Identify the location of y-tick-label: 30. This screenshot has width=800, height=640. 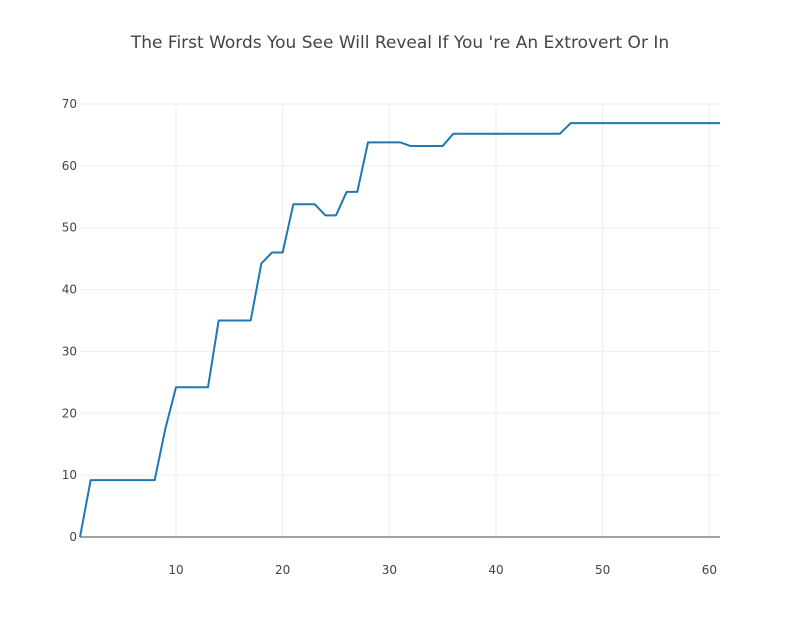
(69, 351).